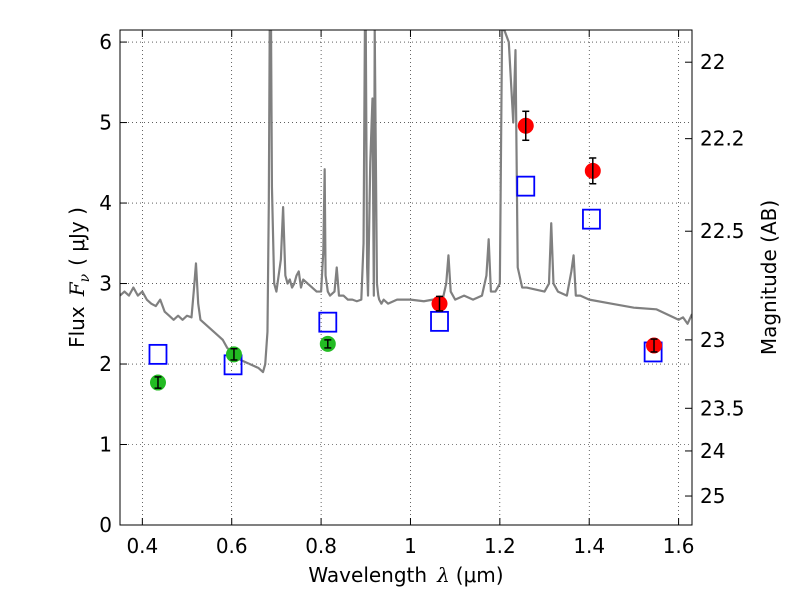  I want to click on x-tick-label: 0.8, so click(321, 546).